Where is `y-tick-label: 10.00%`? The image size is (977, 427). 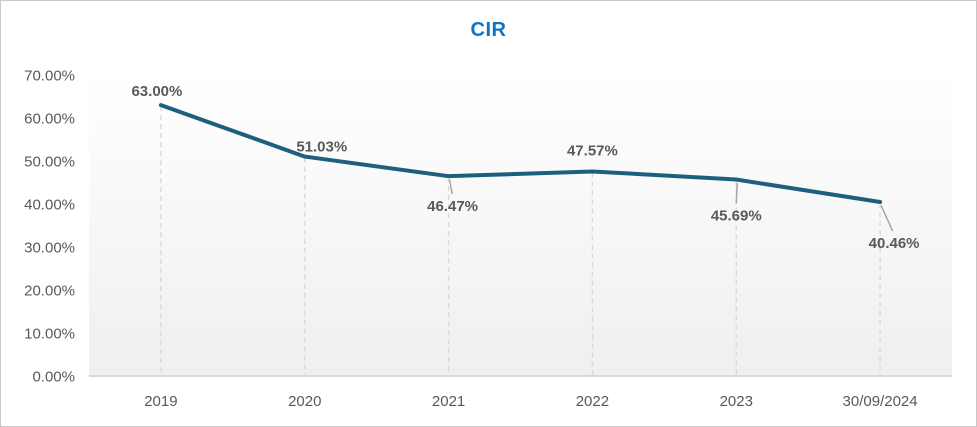 y-tick-label: 10.00% is located at coordinates (49, 334).